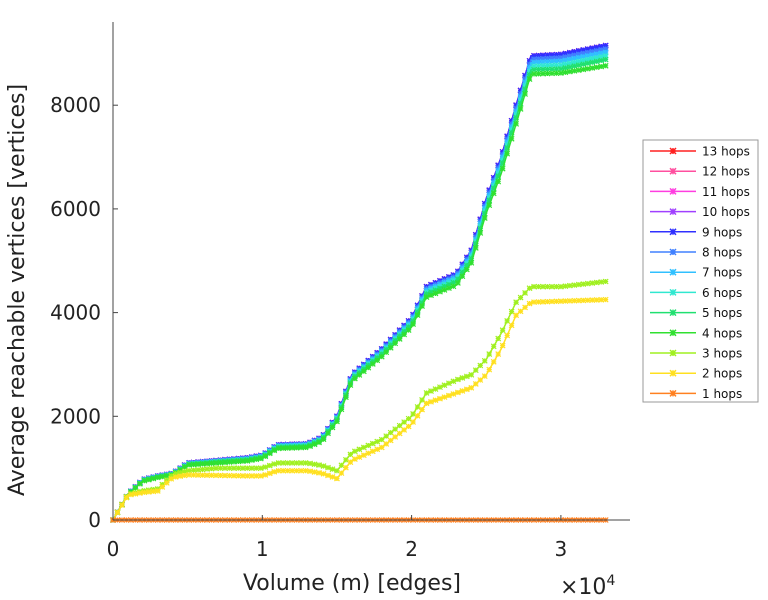 The width and height of the screenshot is (768, 600). What do you see at coordinates (696, 394) in the screenshot?
I see `legend-item: 1 hops` at bounding box center [696, 394].